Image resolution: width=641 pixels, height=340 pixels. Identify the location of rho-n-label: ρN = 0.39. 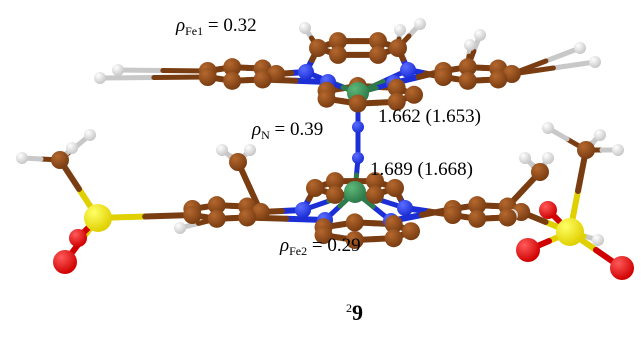
(288, 130).